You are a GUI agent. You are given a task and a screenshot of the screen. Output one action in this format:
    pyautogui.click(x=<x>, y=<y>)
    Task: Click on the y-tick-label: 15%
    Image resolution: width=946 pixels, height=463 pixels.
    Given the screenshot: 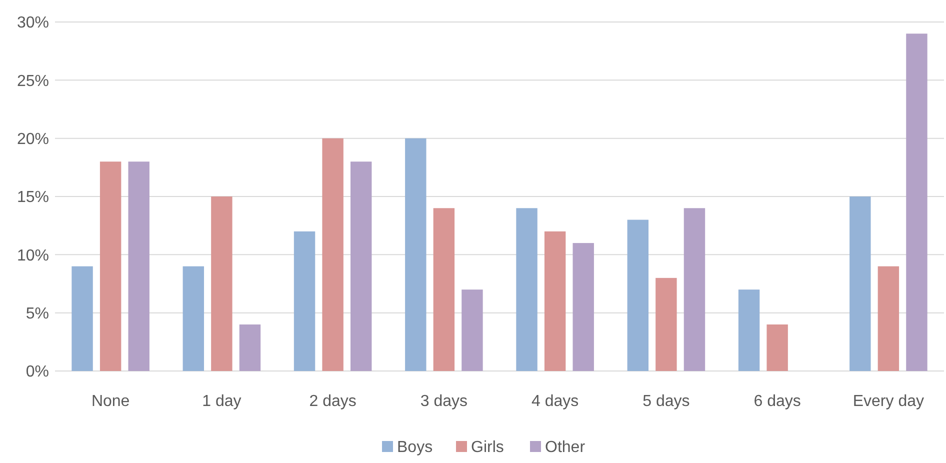 What is the action you would take?
    pyautogui.click(x=32, y=197)
    